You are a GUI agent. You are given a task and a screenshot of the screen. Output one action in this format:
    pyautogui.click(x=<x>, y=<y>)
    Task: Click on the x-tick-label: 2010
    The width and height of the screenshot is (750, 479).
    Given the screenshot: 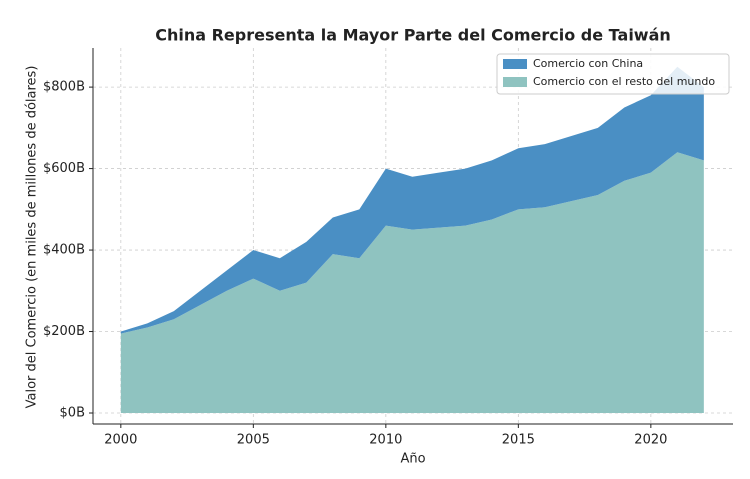 What is the action you would take?
    pyautogui.click(x=385, y=440)
    